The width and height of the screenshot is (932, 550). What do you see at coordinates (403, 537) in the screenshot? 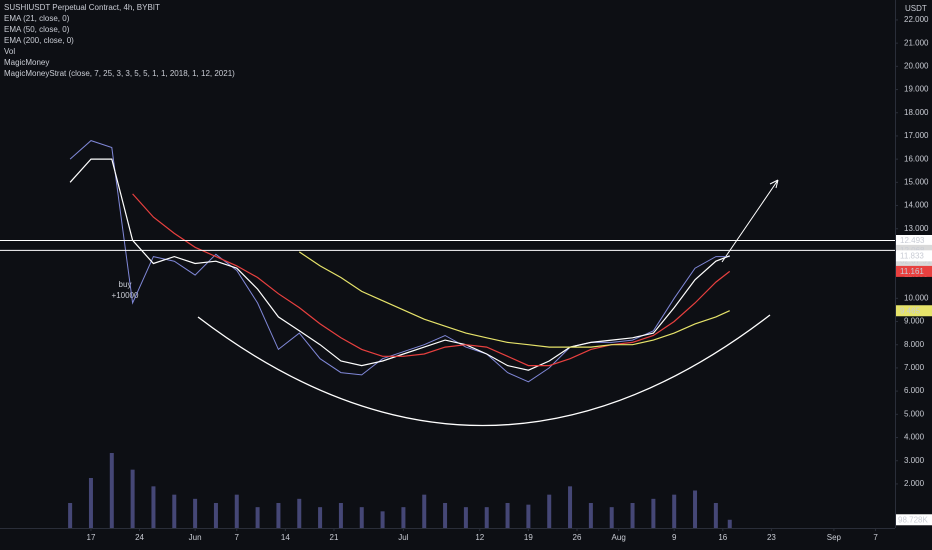
I see `x-tick-label: Jul` at bounding box center [403, 537].